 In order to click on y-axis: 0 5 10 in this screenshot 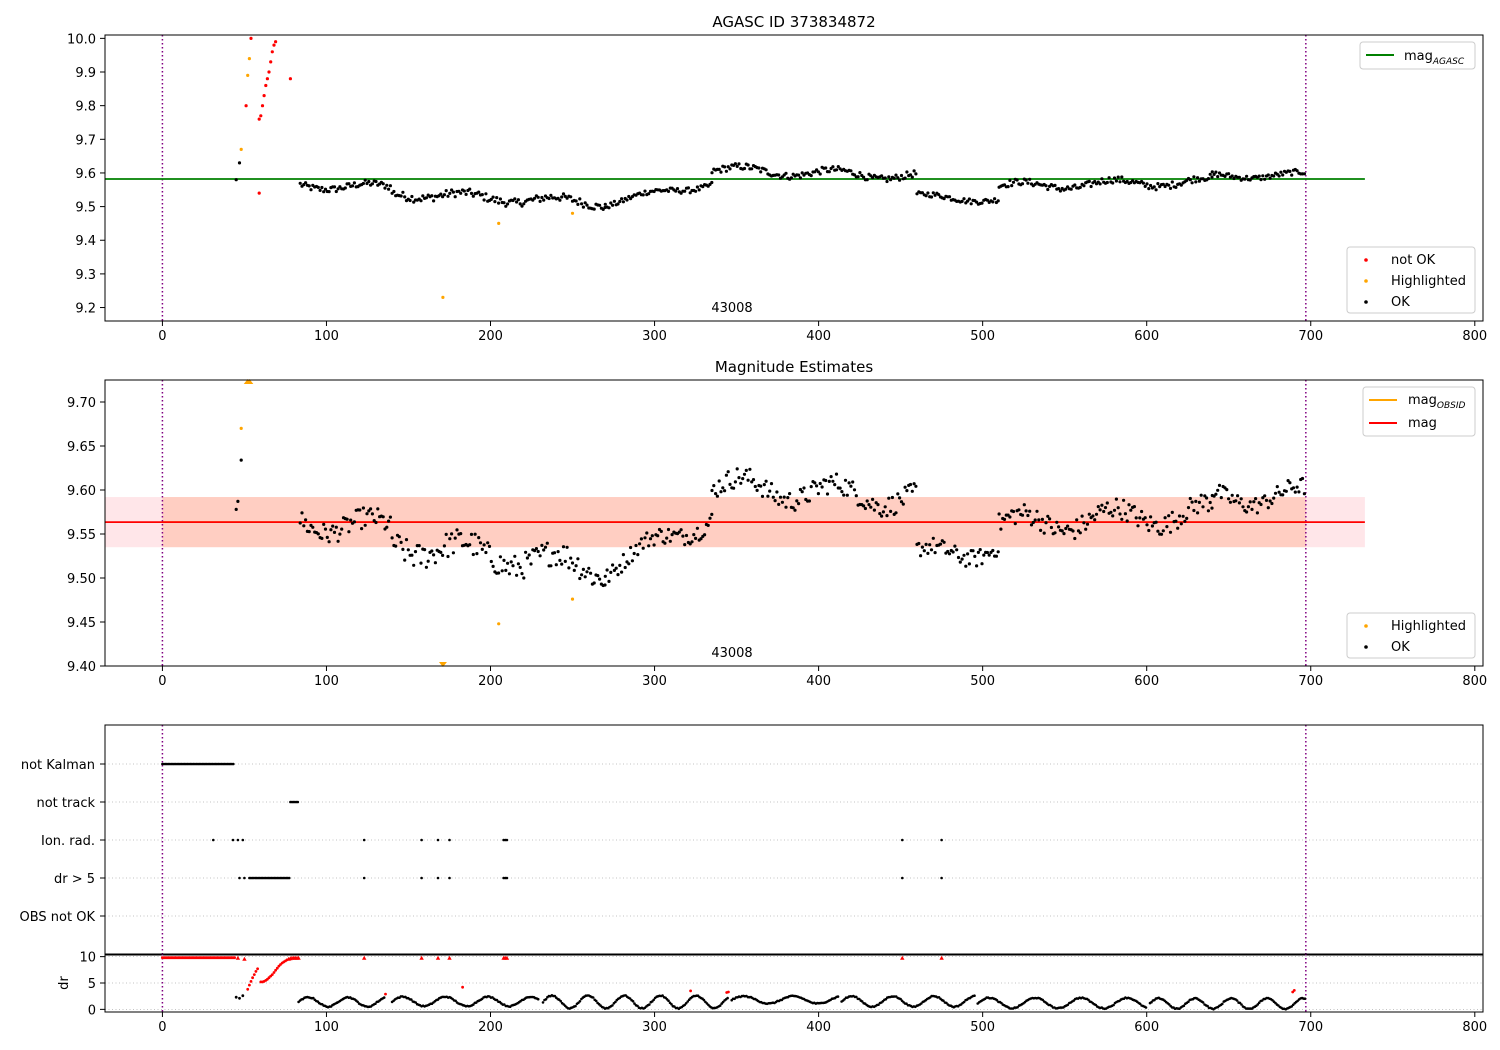, I will do `click(92, 984)`.